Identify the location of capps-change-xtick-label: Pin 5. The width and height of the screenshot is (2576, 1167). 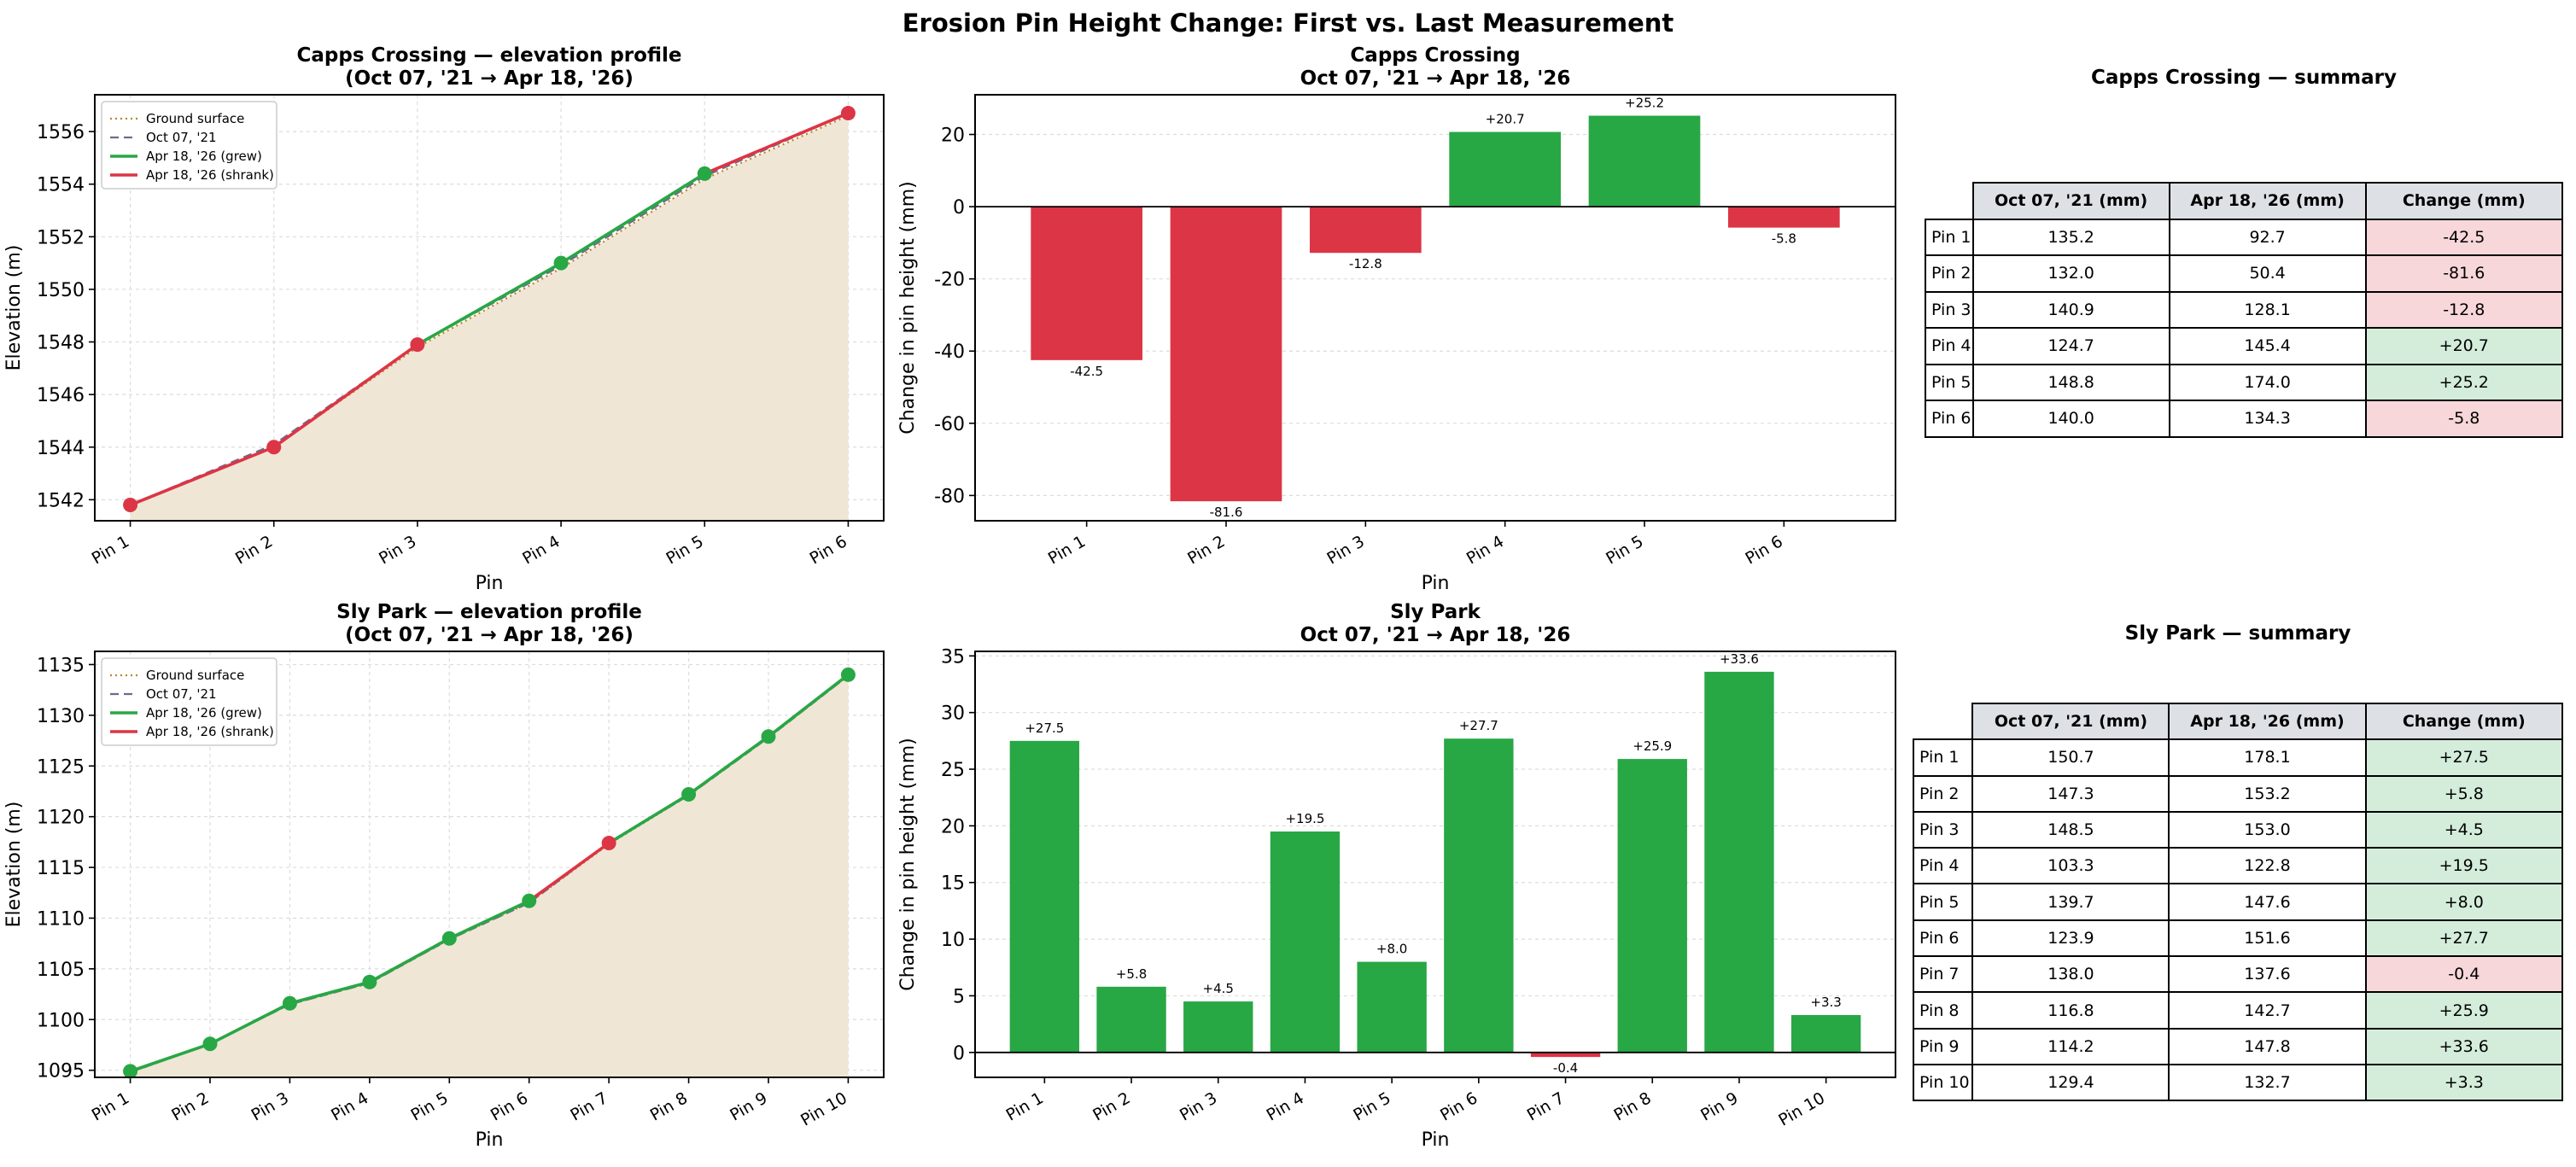
(1624, 550).